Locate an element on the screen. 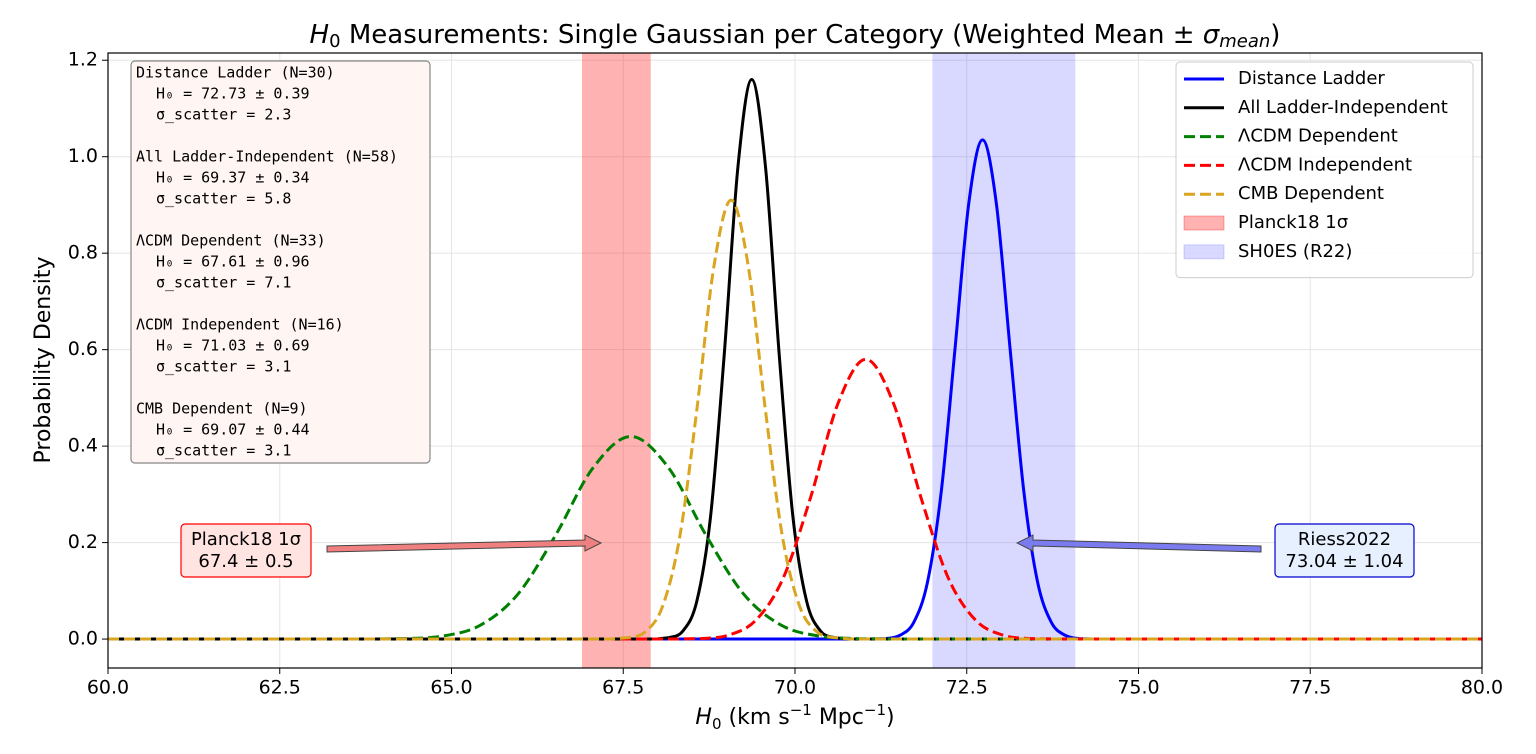  stats-line: H₀ = 67.61 ± 0.96 is located at coordinates (233, 262).